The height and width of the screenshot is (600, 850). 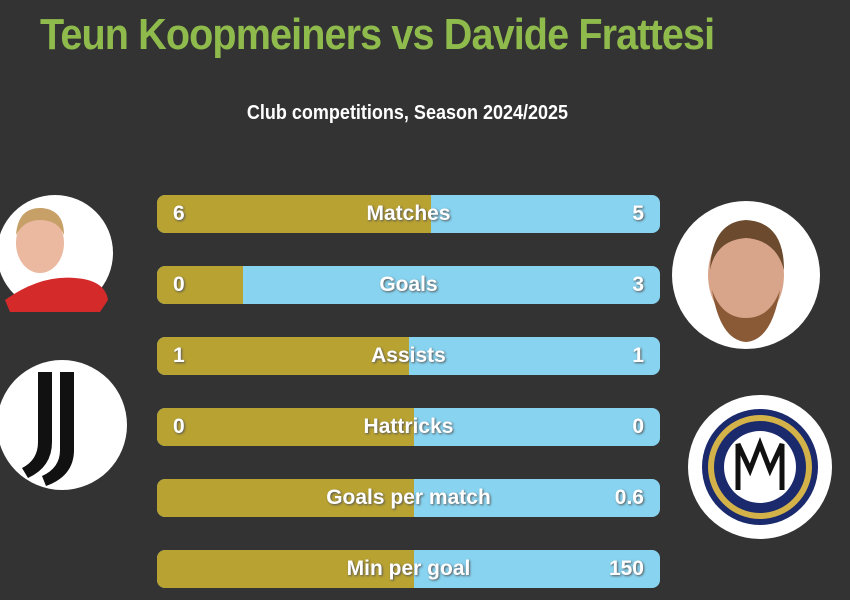 I want to click on right-value: 0.6, so click(x=629, y=497).